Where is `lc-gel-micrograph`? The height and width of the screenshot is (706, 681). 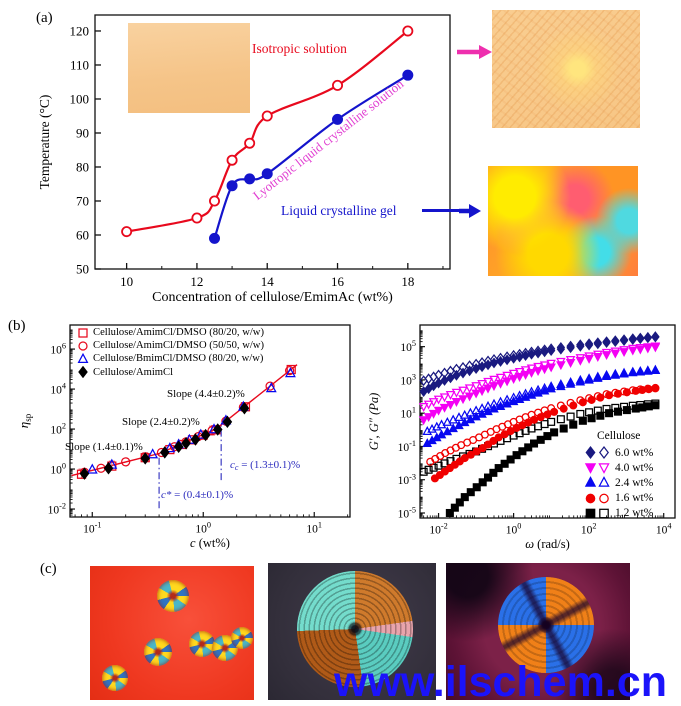
lc-gel-micrograph is located at coordinates (563, 221).